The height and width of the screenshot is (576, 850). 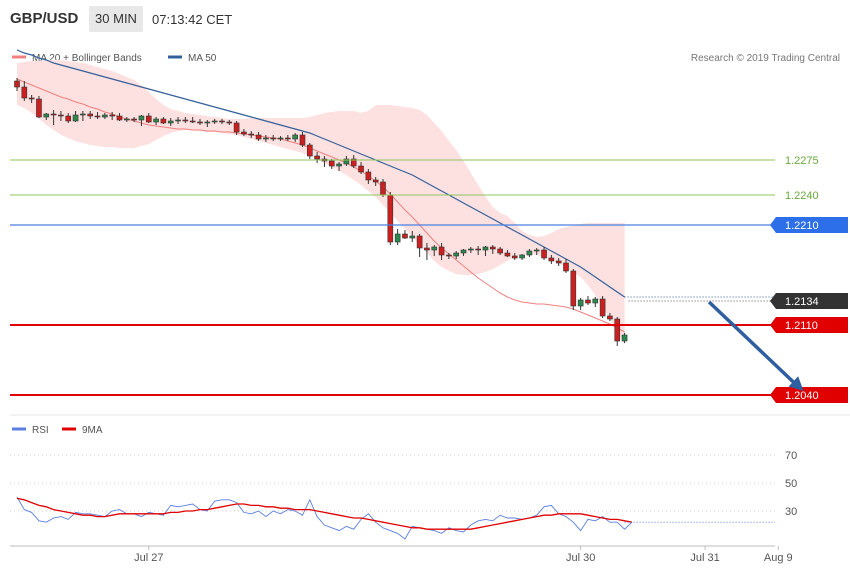 I want to click on interval-button: 30 MIN, so click(x=116, y=19).